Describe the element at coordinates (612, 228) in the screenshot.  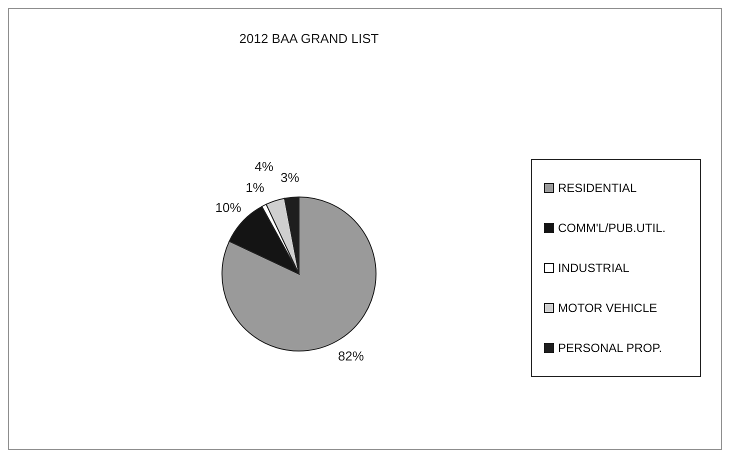
I see `legend-label: COMM'L/PUB.UTIL.` at that location.